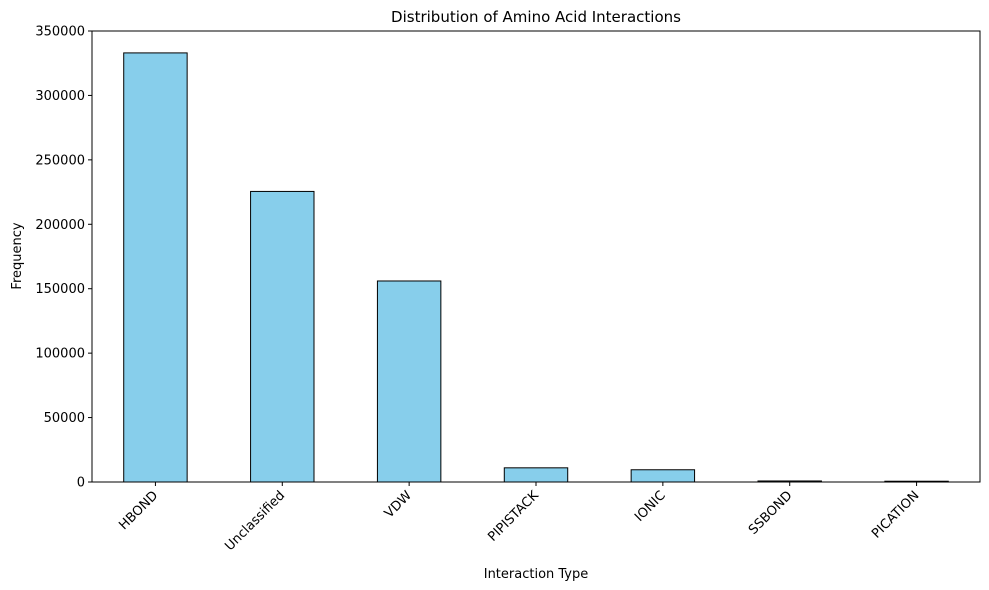  What do you see at coordinates (771, 513) in the screenshot?
I see `x-tick-label: SSBOND` at bounding box center [771, 513].